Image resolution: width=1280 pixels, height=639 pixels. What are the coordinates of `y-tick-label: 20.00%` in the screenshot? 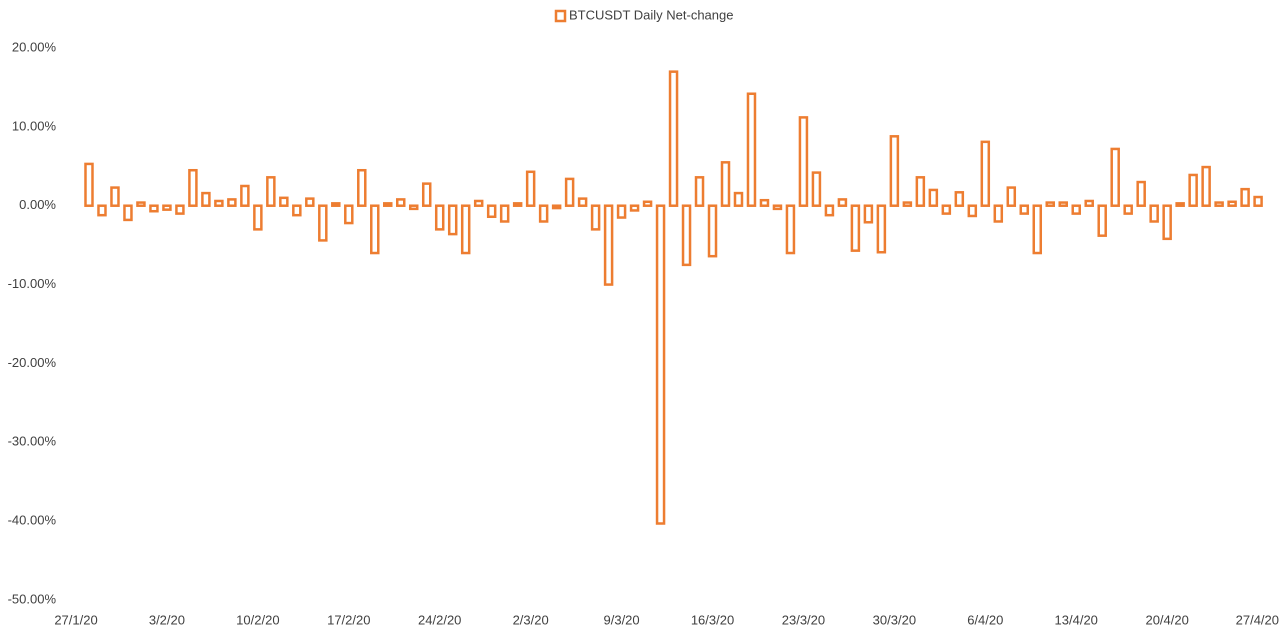 It's located at (34, 46).